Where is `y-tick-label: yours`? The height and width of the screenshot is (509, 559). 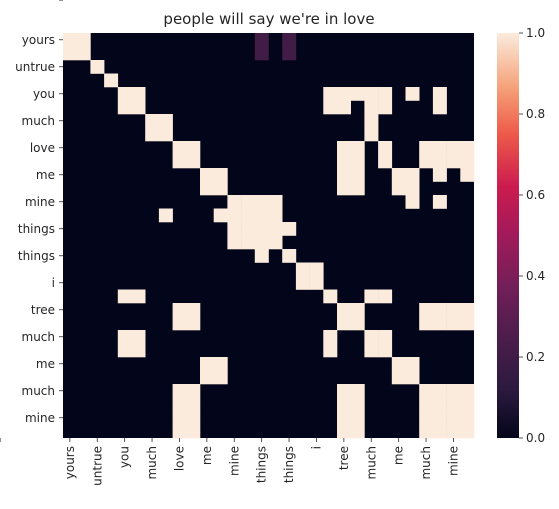 y-tick-label: yours is located at coordinates (38, 40).